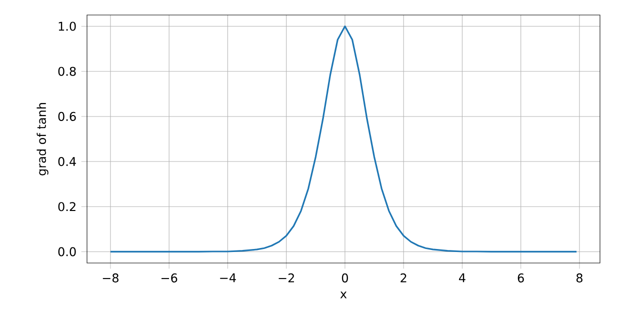 The height and width of the screenshot is (333, 624). I want to click on x-tick-label: 2, so click(403, 277).